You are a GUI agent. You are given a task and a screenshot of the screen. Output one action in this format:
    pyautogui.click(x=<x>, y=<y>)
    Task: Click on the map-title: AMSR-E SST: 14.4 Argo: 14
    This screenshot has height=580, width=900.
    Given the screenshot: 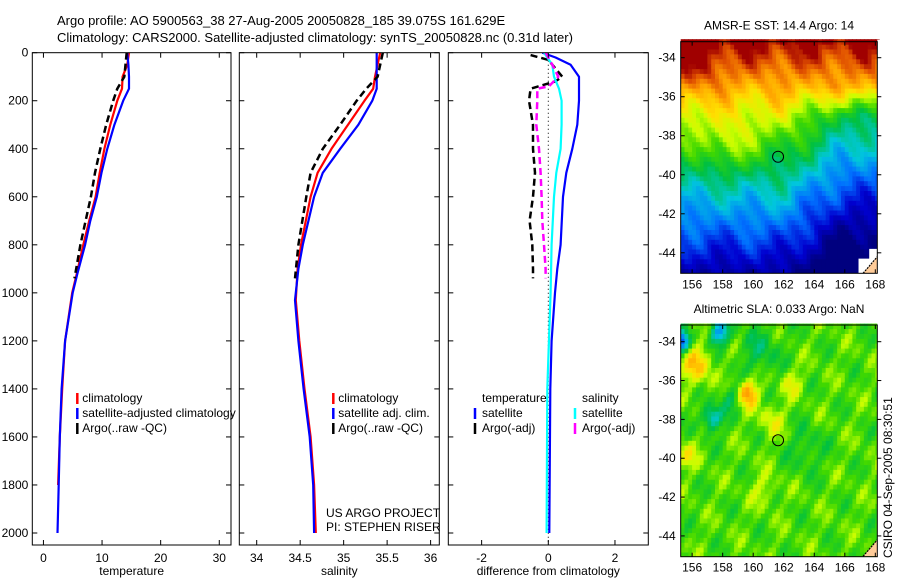 What is the action you would take?
    pyautogui.click(x=779, y=26)
    